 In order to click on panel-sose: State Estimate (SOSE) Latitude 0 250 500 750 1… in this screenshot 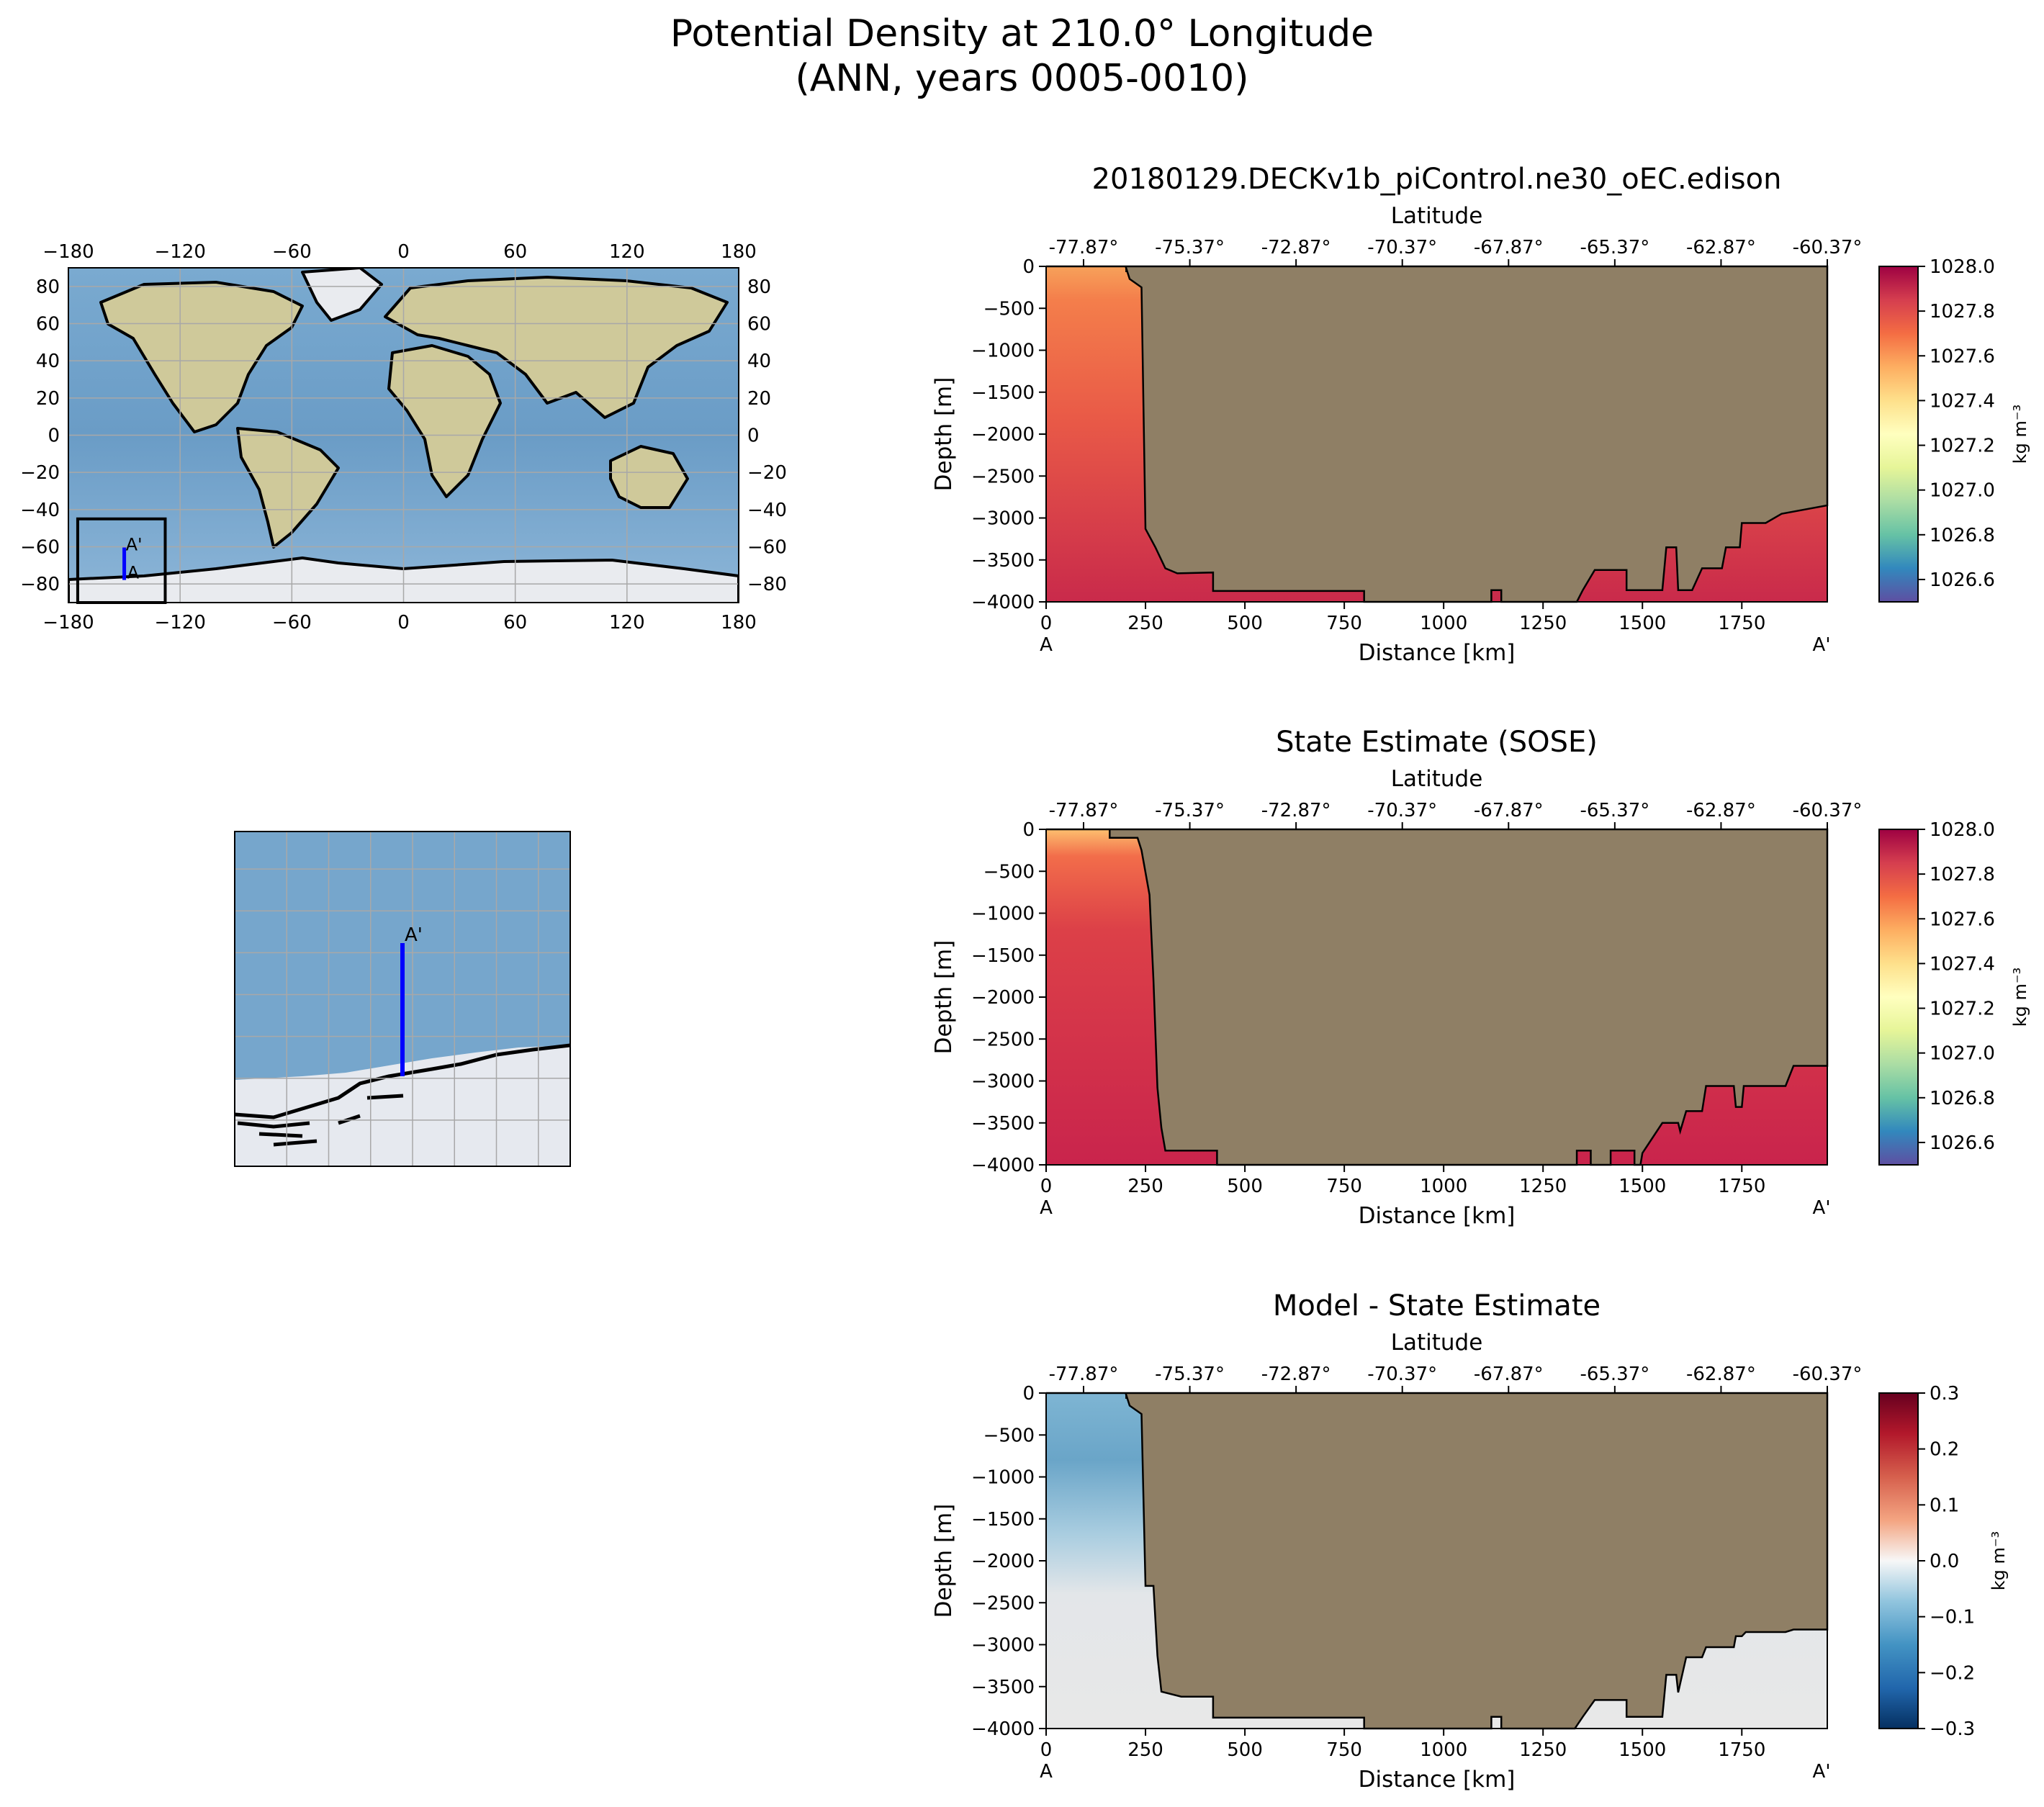, I will do `click(1480, 977)`.